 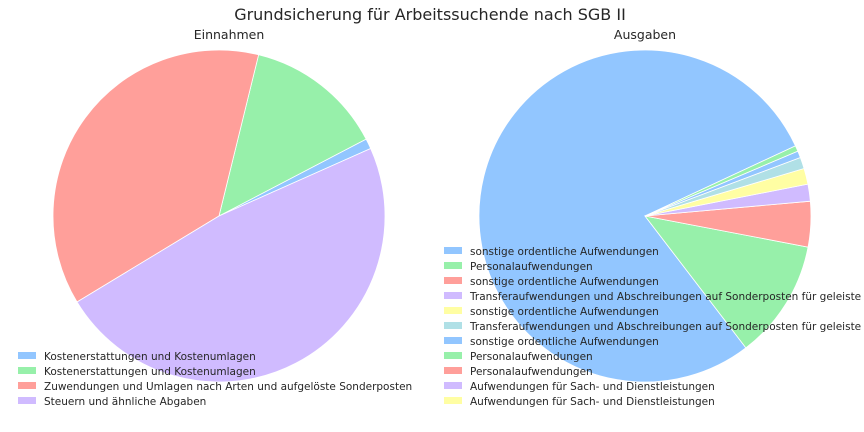 I want to click on legend-label-1-7: Personalaufwendungen, so click(x=531, y=357).